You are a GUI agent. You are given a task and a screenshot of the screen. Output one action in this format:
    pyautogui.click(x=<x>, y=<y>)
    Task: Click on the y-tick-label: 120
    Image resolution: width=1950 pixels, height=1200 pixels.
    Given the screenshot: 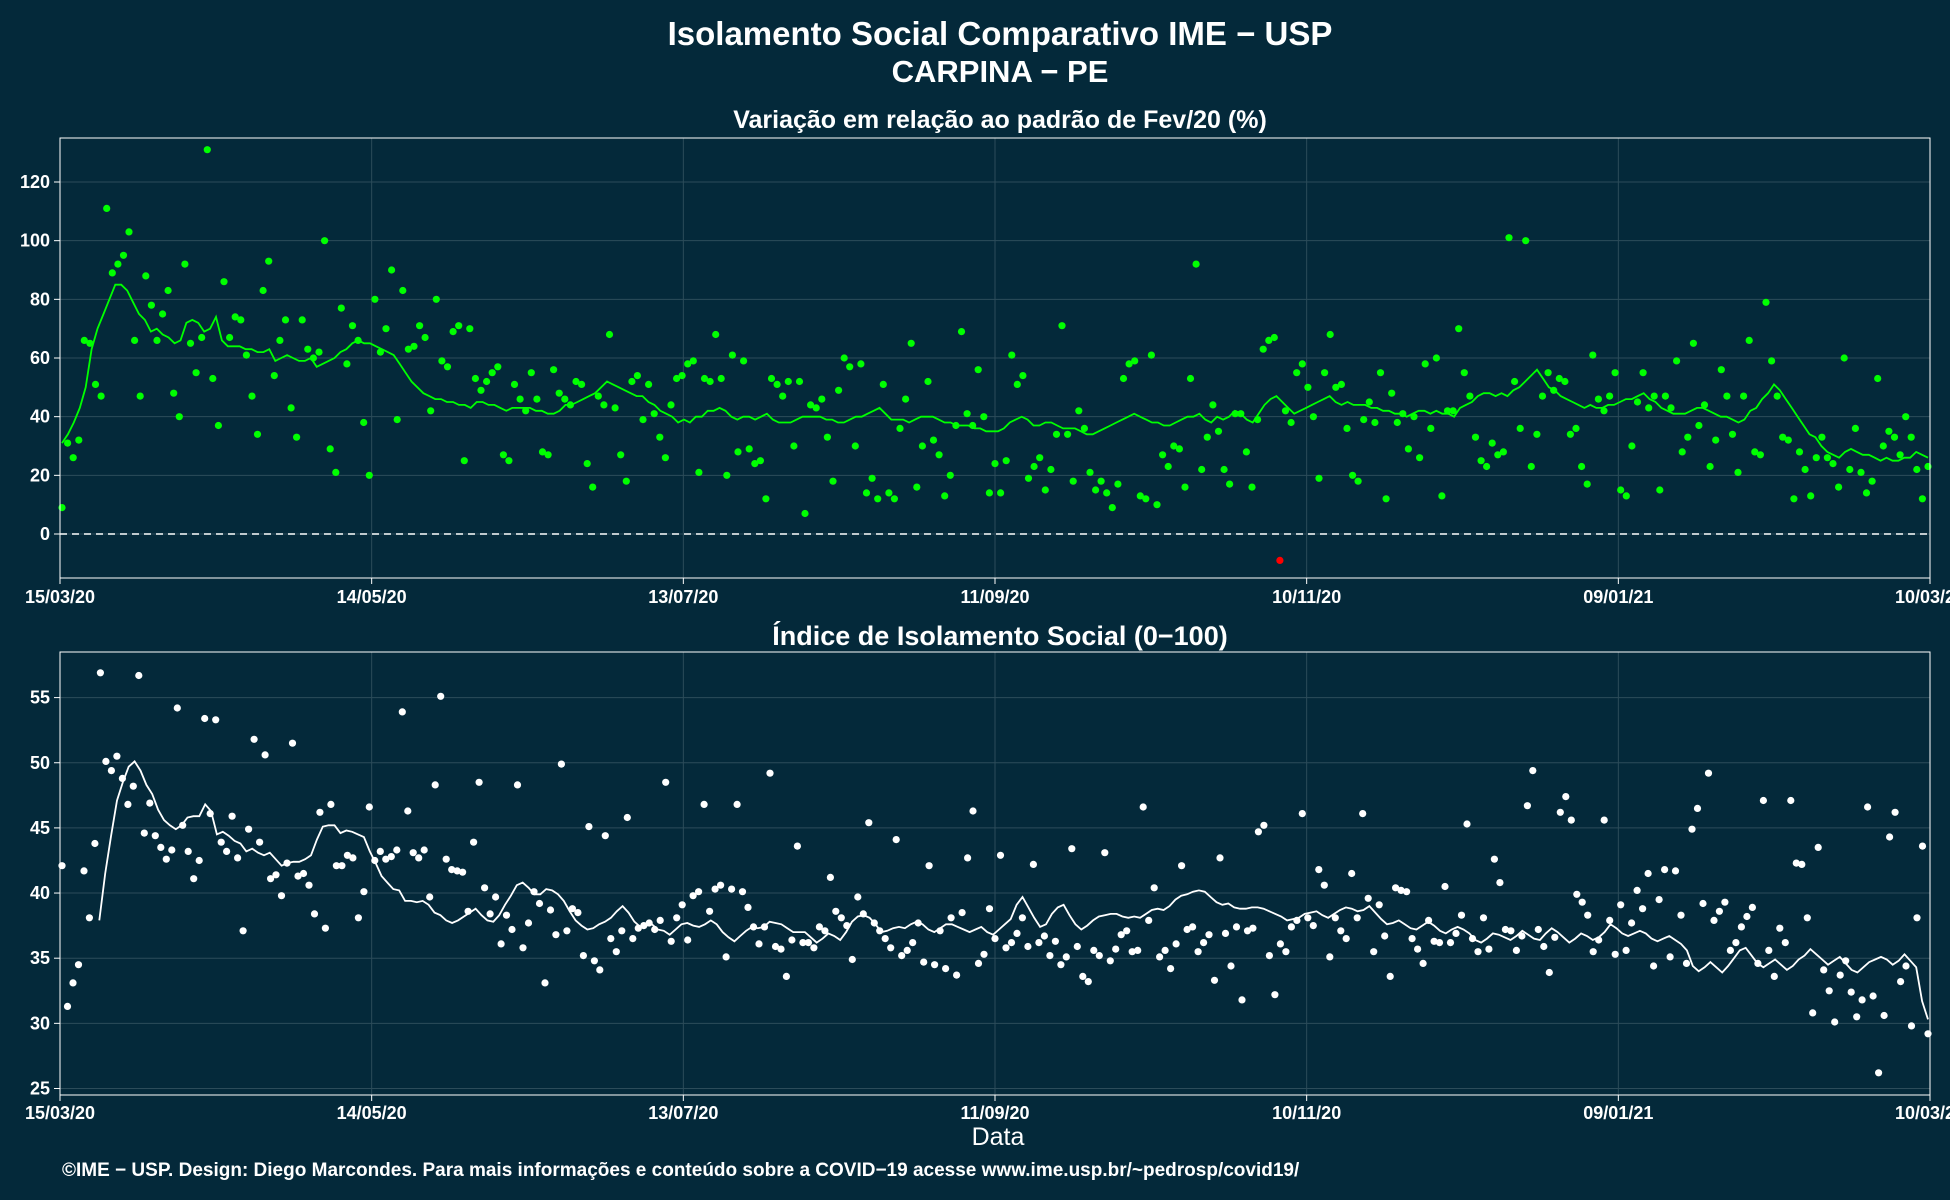 What is the action you would take?
    pyautogui.click(x=35, y=182)
    